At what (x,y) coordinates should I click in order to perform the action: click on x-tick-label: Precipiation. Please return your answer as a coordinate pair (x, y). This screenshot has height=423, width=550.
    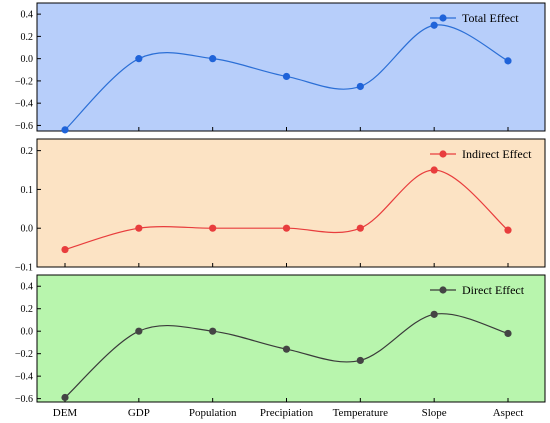
    Looking at the image, I should click on (287, 413).